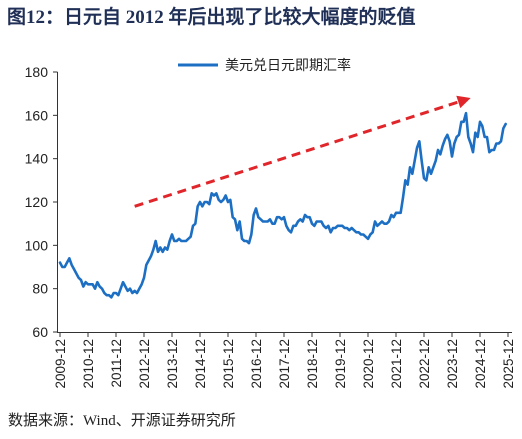 Image resolution: width=522 pixels, height=439 pixels. What do you see at coordinates (424, 364) in the screenshot?
I see `x-tick-label: 2022-12` at bounding box center [424, 364].